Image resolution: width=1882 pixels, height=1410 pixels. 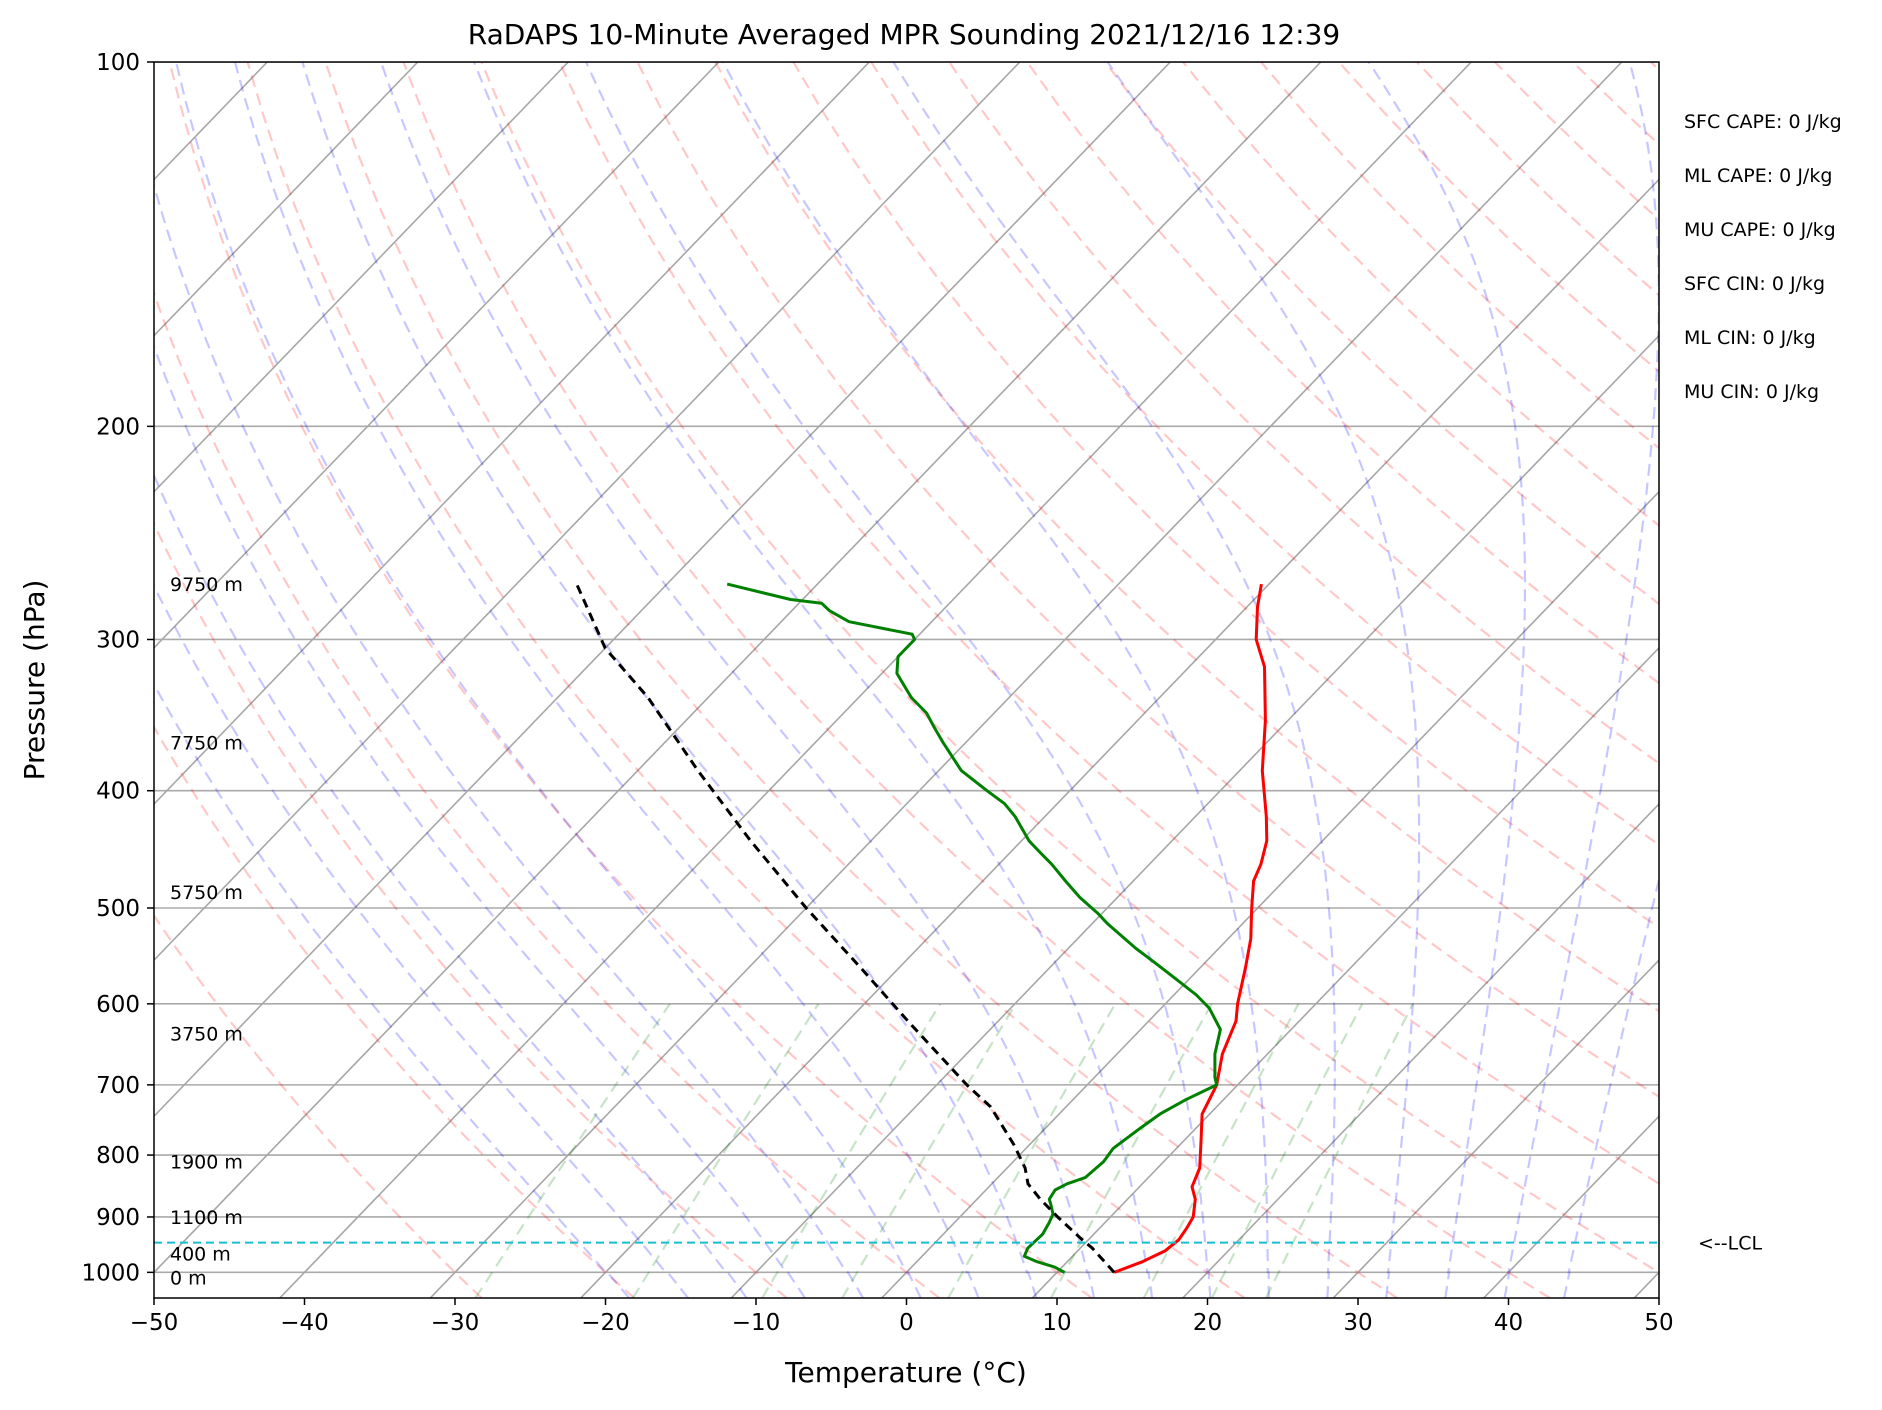 I want to click on y-tick-label: 500, so click(x=118, y=909).